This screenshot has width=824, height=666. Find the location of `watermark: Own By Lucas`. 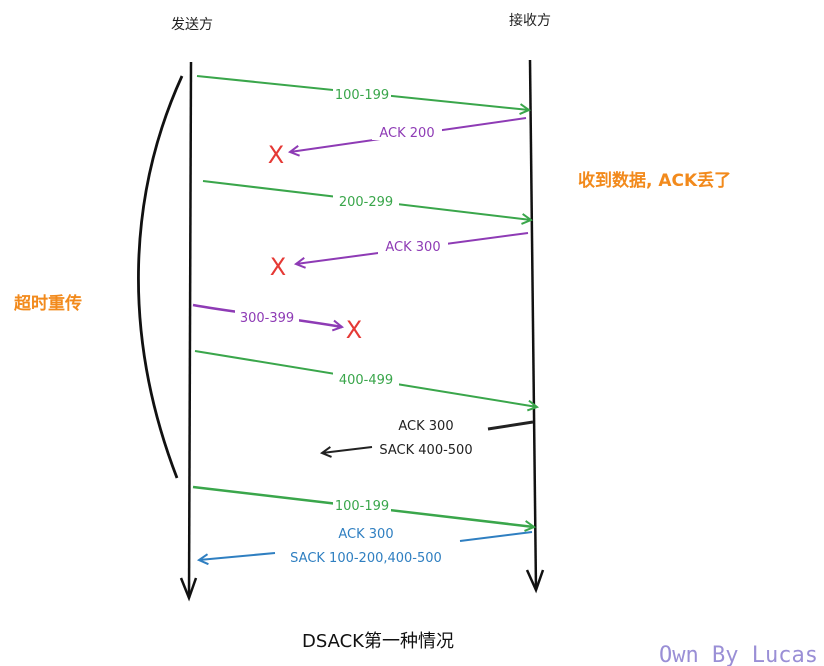

watermark: Own By Lucas is located at coordinates (738, 654).